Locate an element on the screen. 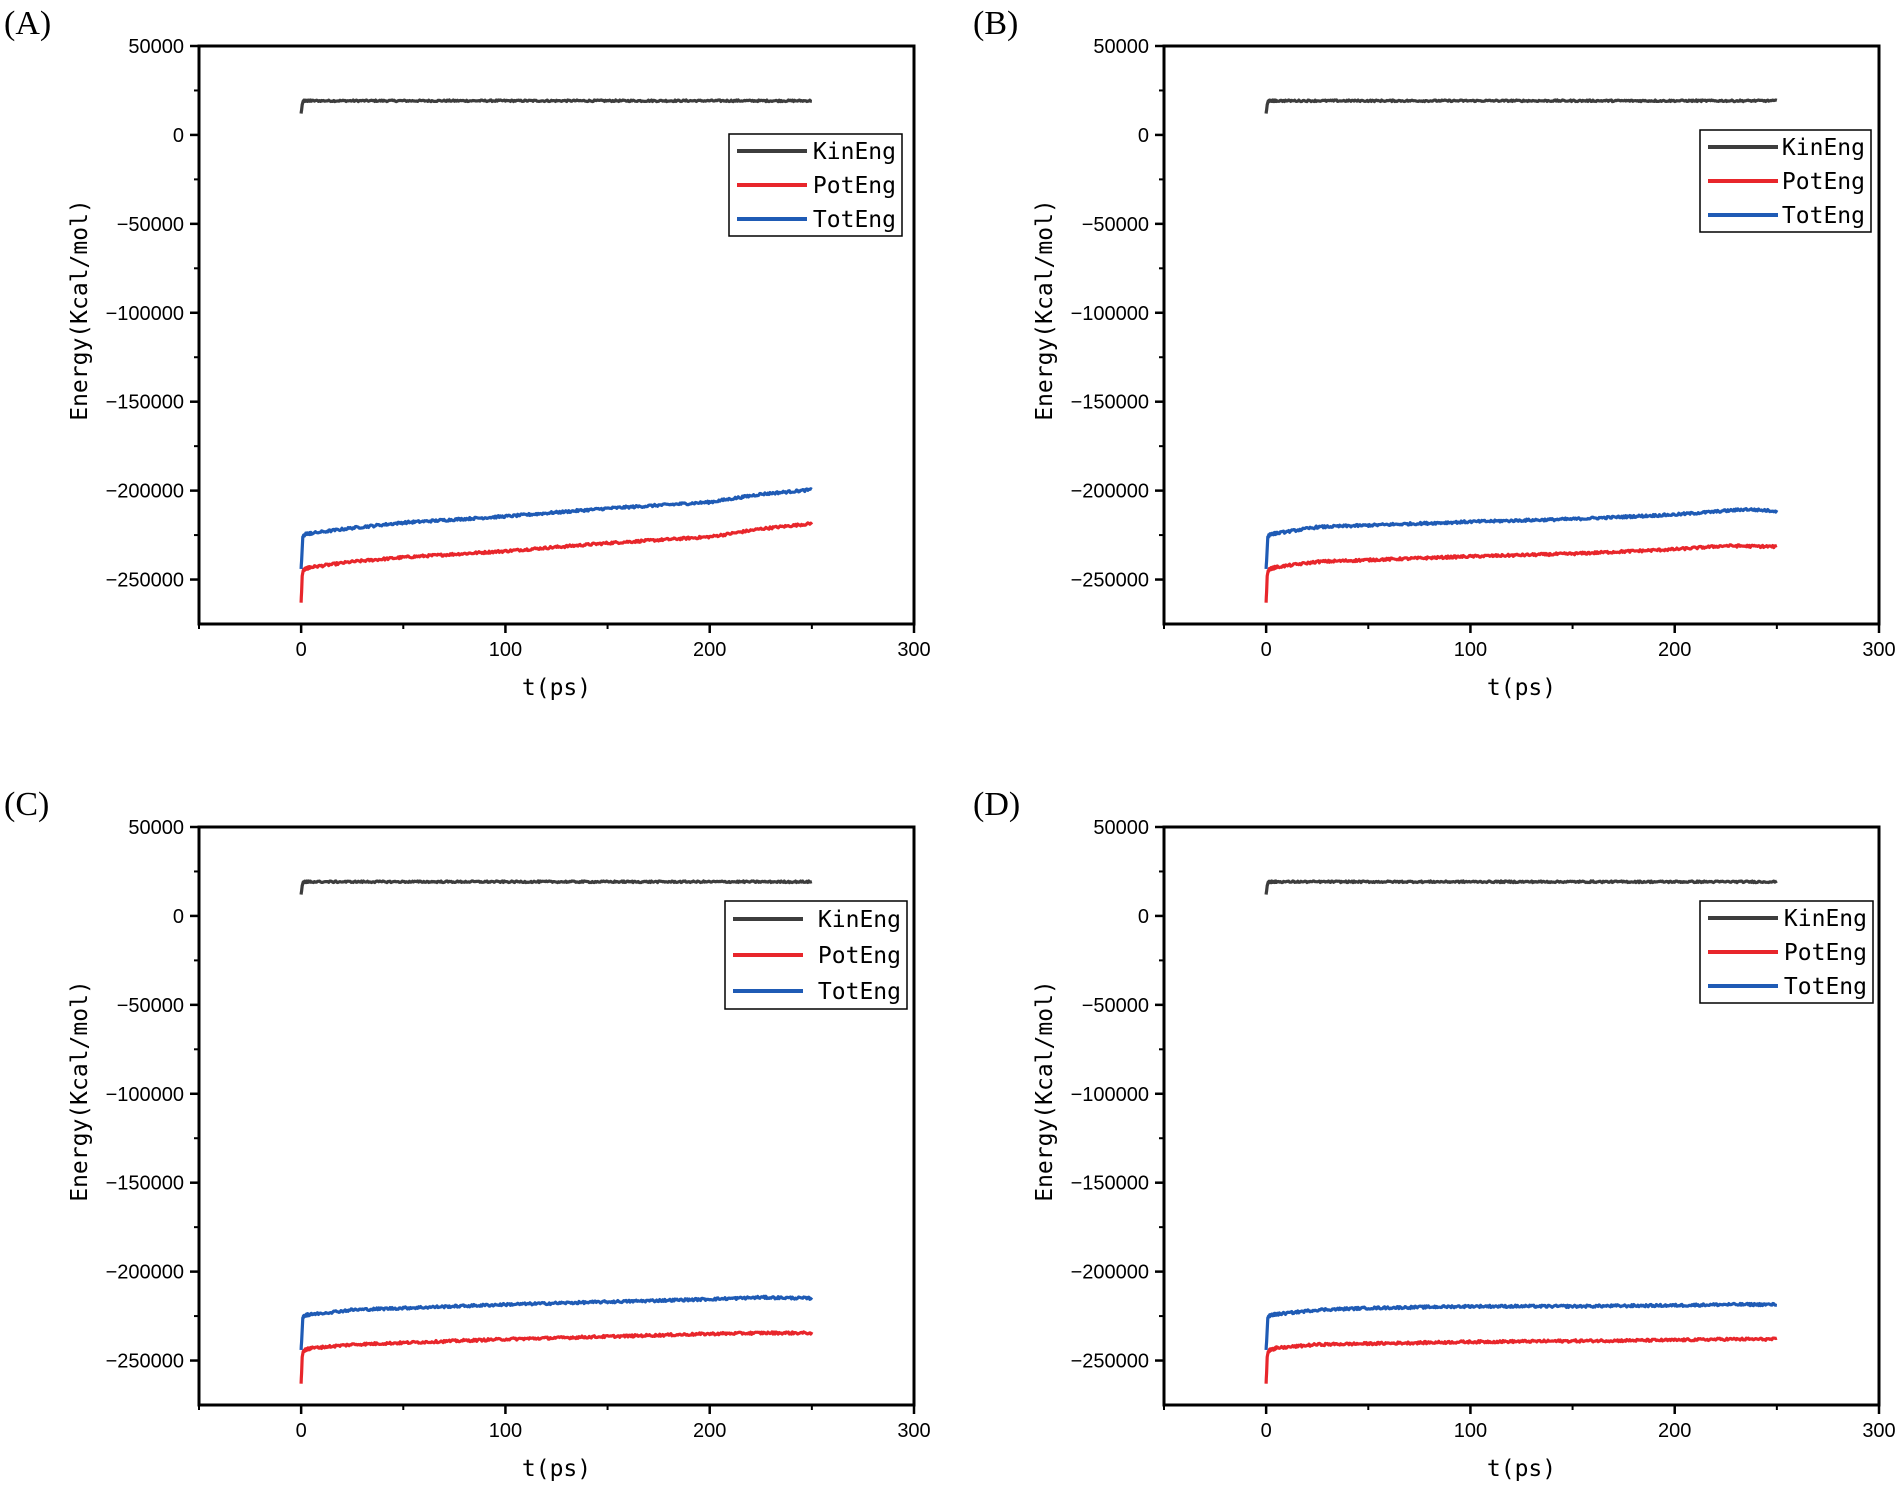 This screenshot has height=1486, width=1900. panel-label: (A) is located at coordinates (27, 23).